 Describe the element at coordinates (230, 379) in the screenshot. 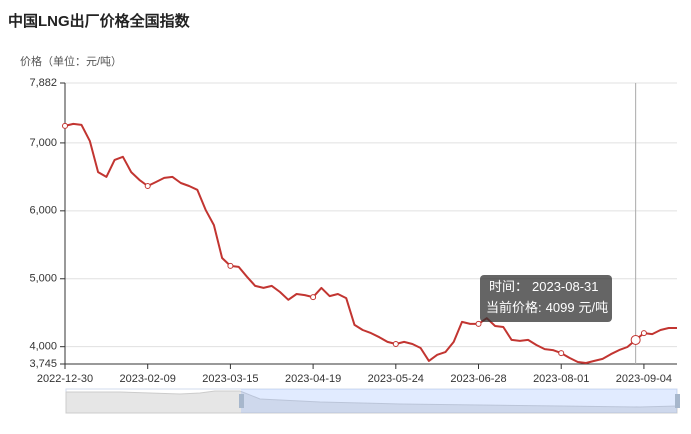

I see `x-tick-label: 2023-03-15` at that location.